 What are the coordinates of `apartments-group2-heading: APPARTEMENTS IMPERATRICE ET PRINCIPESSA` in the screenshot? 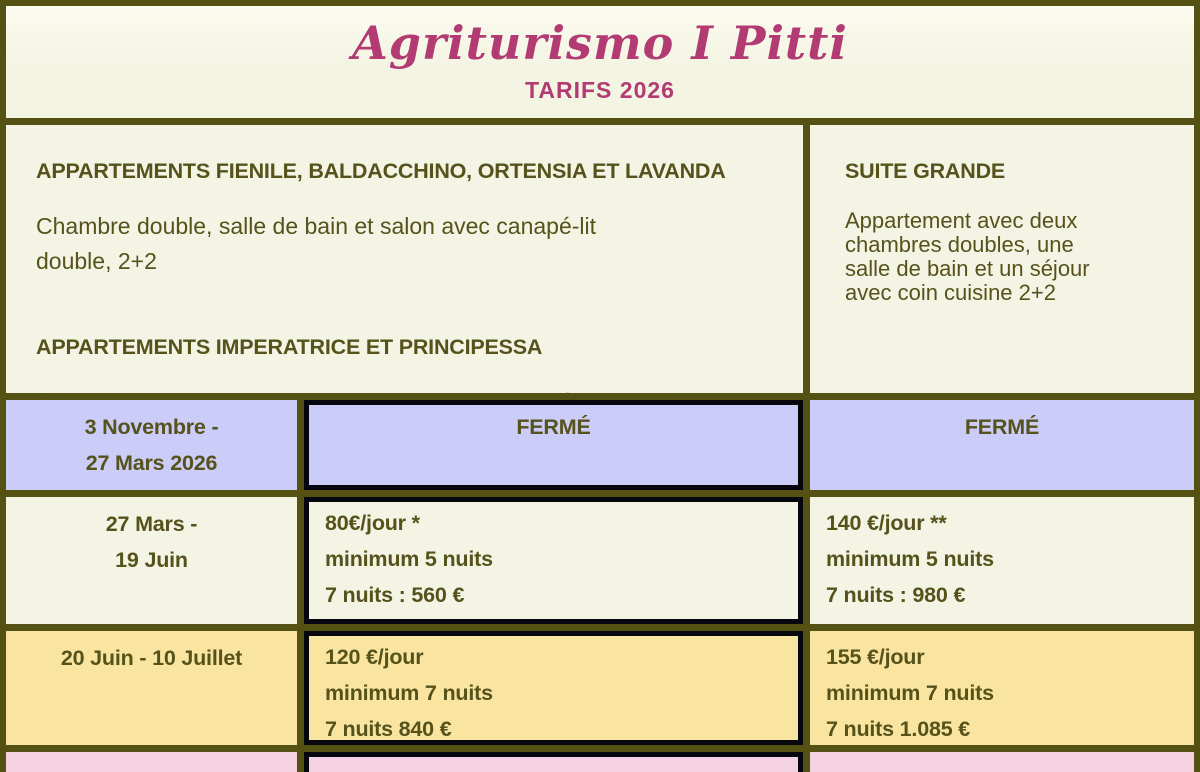 It's located at (289, 347).